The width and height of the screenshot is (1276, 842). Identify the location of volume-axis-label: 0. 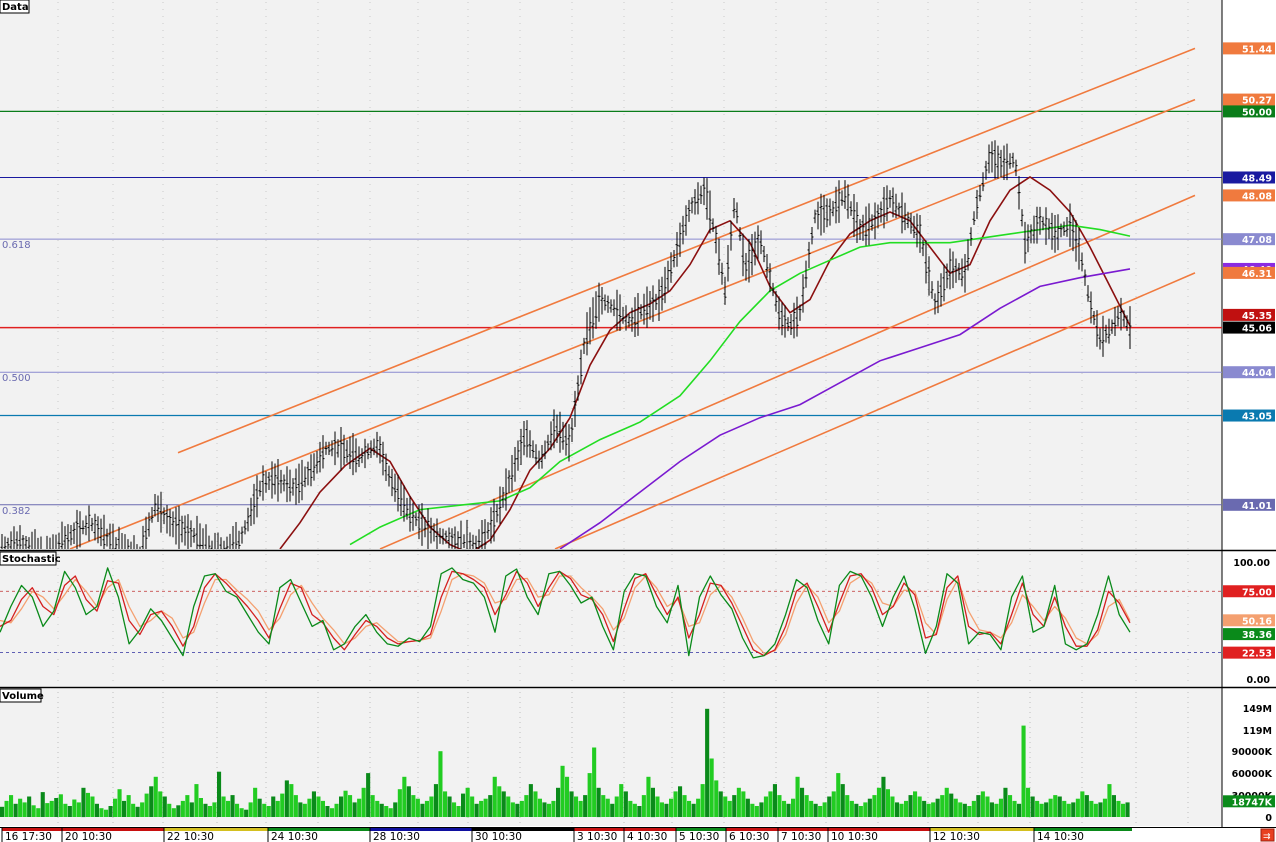
(1268, 818).